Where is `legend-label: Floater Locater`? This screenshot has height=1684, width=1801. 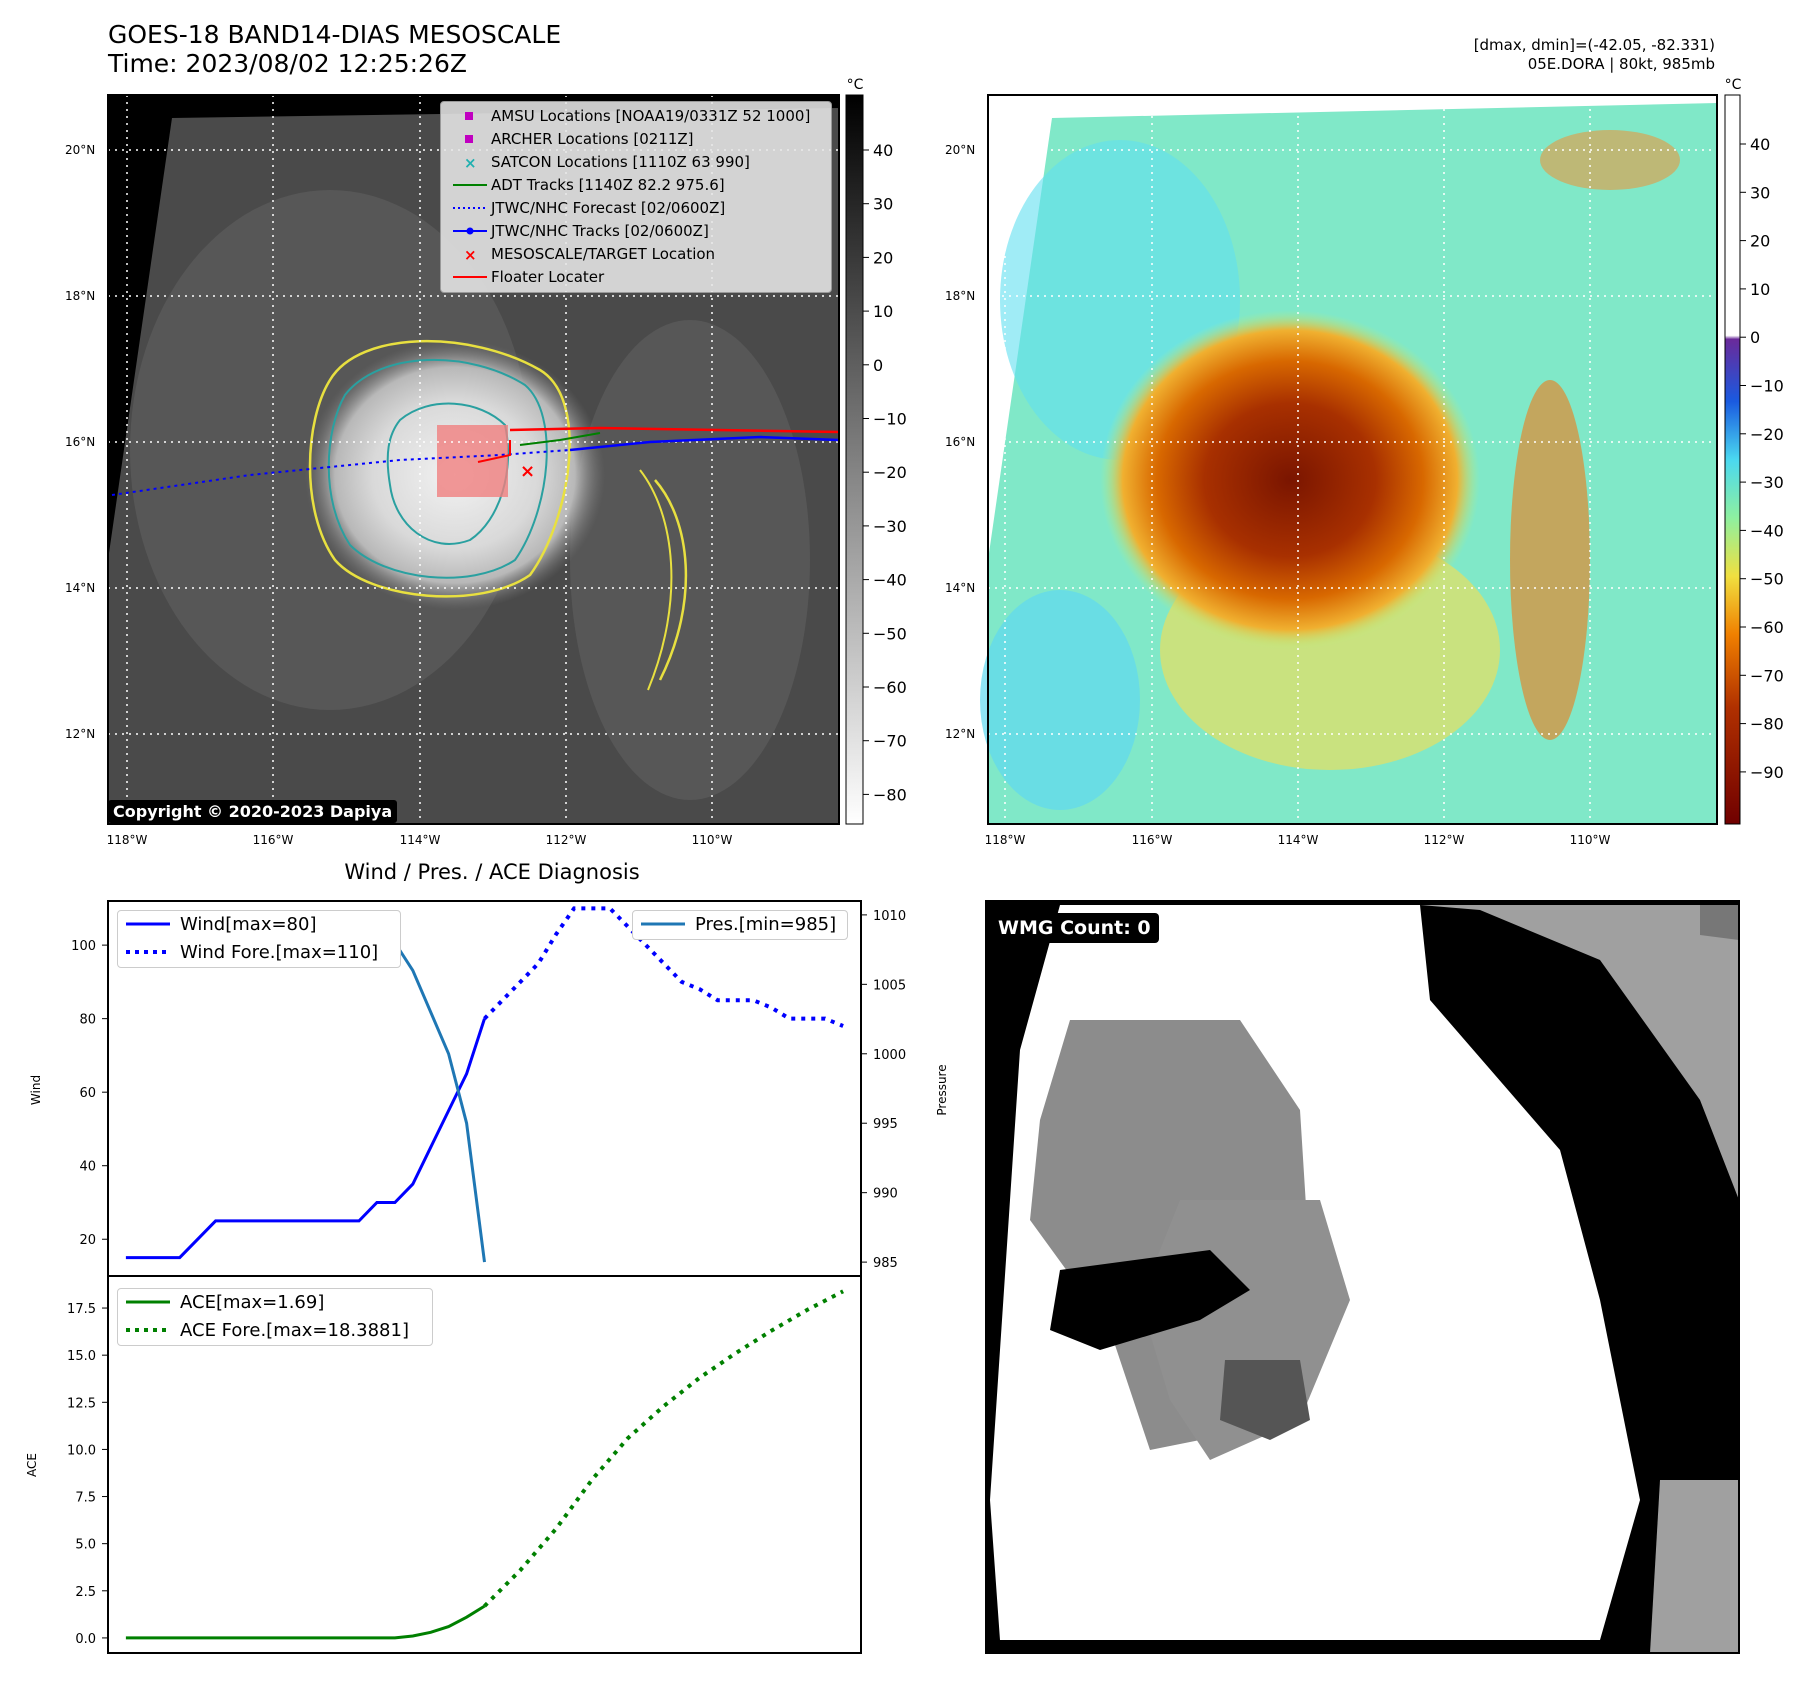
legend-label: Floater Locater is located at coordinates (548, 277).